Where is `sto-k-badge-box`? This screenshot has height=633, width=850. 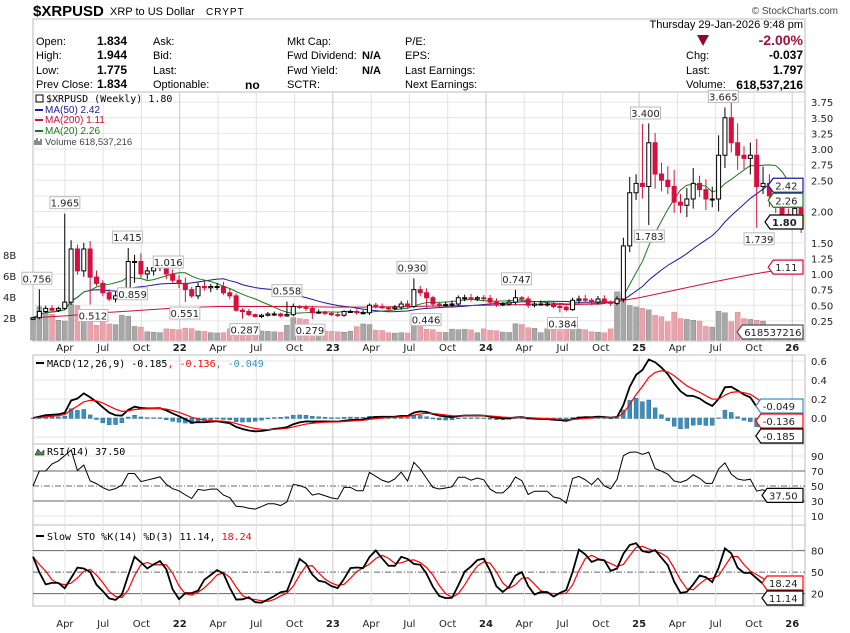 sto-k-badge-box is located at coordinates (782, 598).